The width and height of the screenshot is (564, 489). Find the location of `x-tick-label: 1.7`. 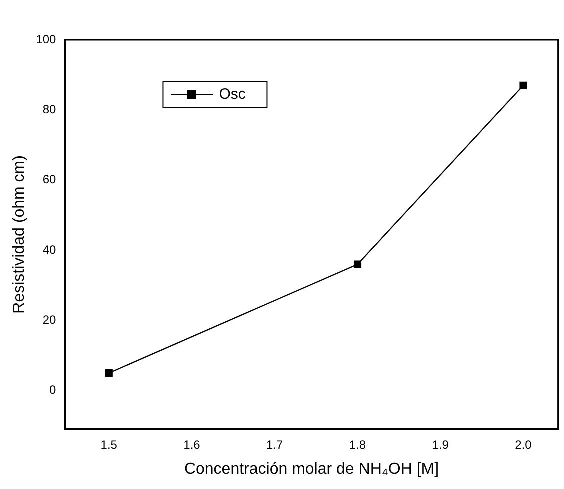

x-tick-label: 1.7 is located at coordinates (275, 445).